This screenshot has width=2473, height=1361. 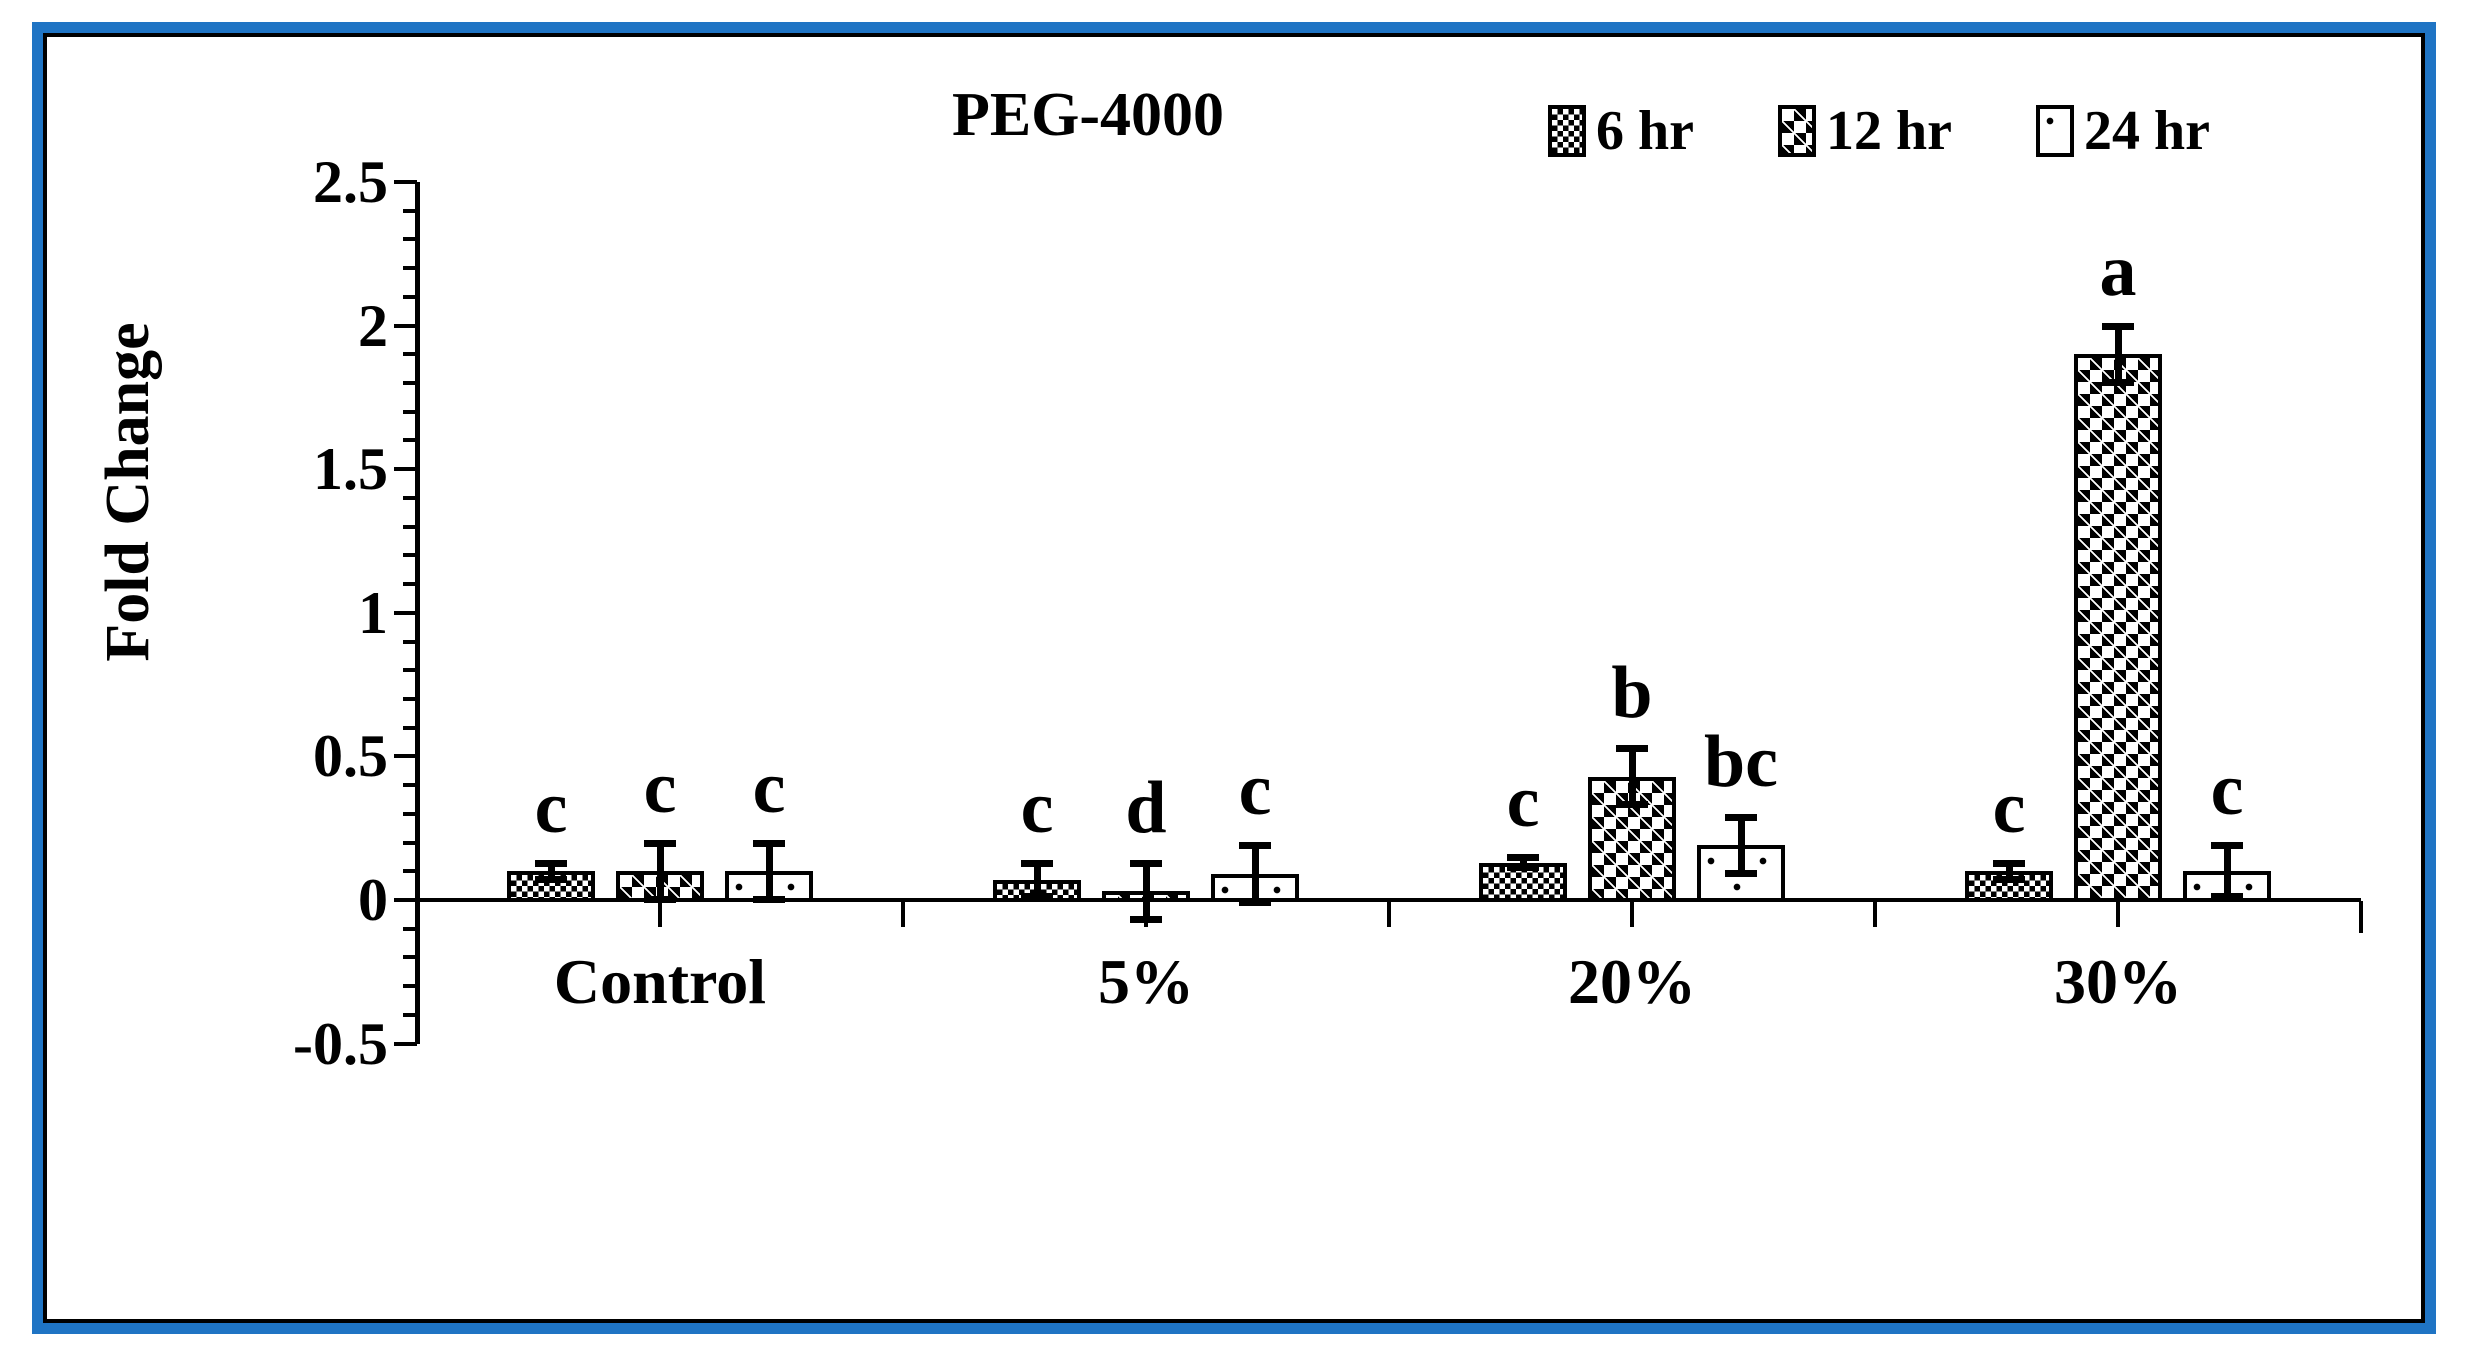 What do you see at coordinates (1632, 981) in the screenshot?
I see `x-category-label-20pct: 20%` at bounding box center [1632, 981].